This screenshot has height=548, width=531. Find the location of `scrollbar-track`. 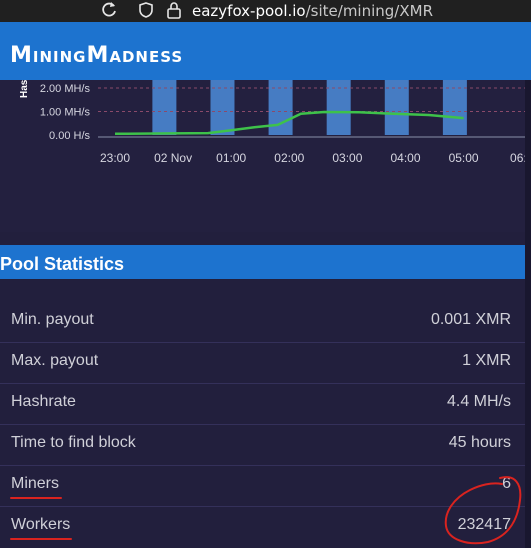

scrollbar-track is located at coordinates (528, 314).